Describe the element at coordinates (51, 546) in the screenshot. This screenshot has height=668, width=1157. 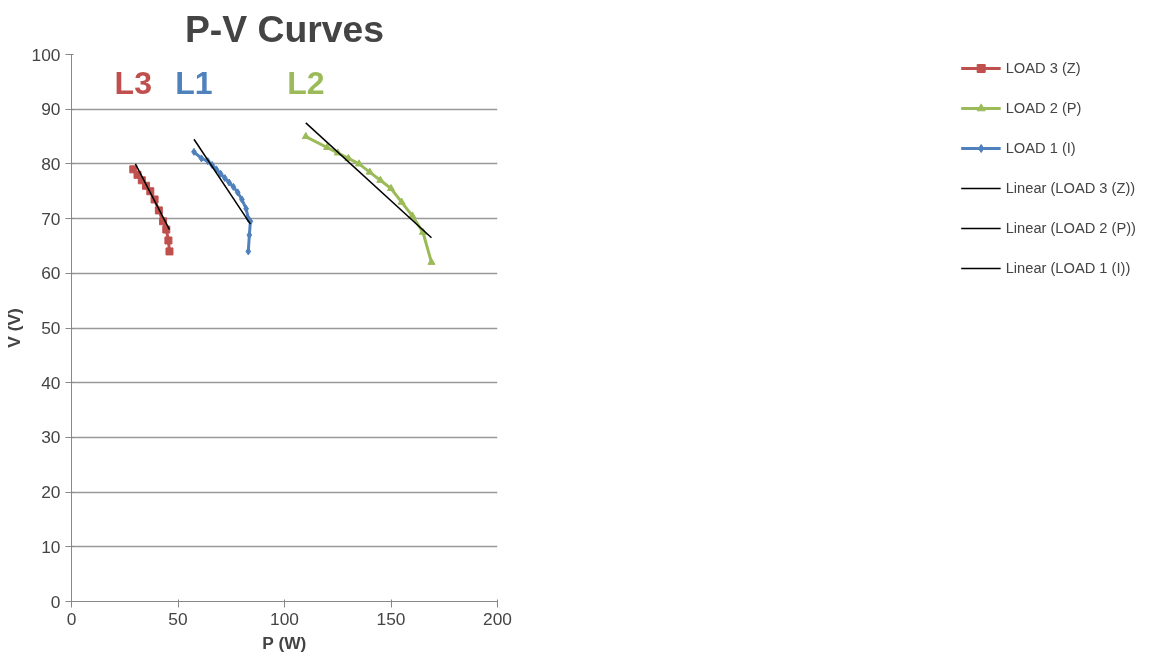
I see `y-tick-label: 10` at that location.